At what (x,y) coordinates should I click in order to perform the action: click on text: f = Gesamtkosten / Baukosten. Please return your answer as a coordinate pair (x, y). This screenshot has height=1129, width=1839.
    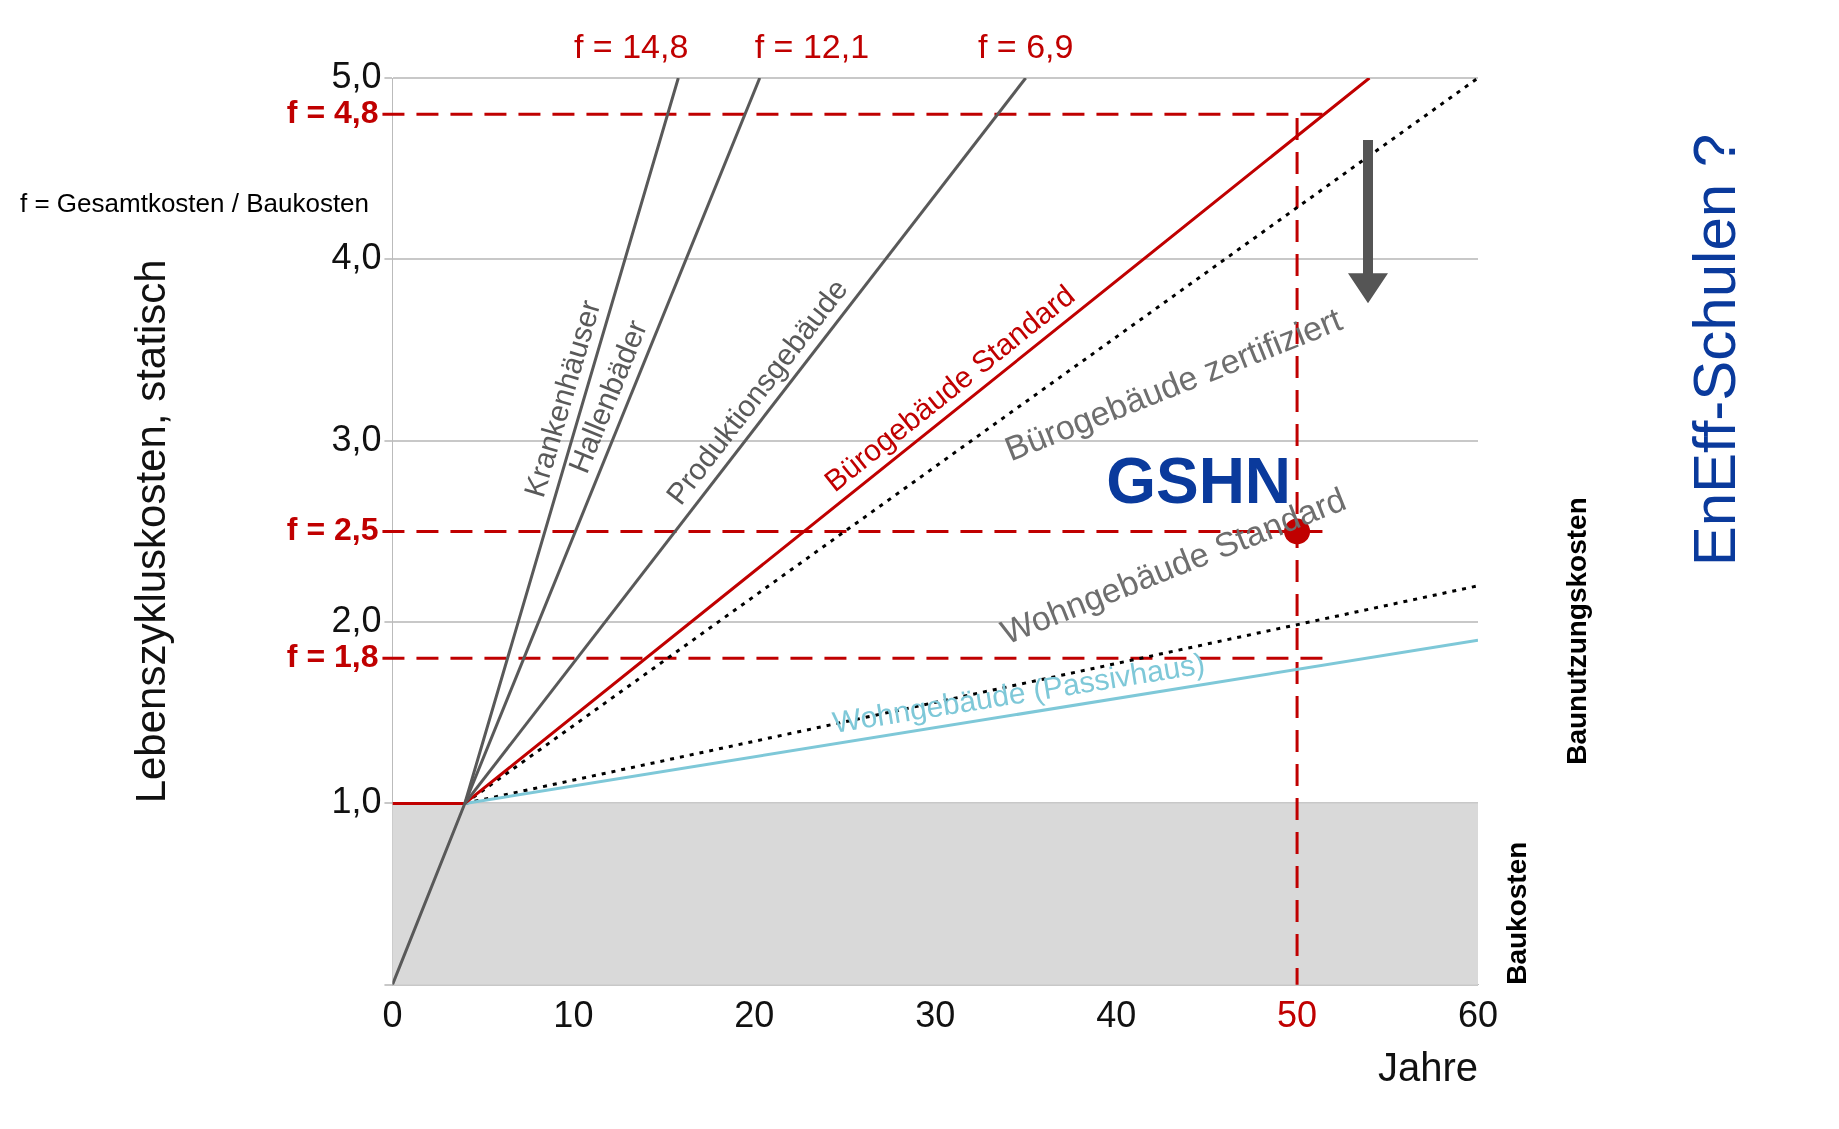
    Looking at the image, I should click on (195, 203).